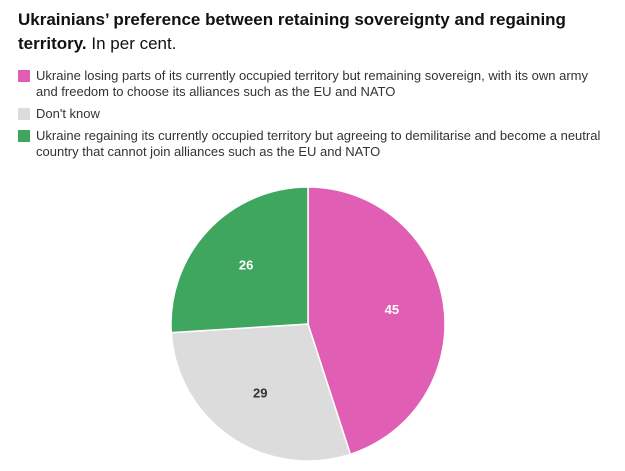  What do you see at coordinates (313, 114) in the screenshot?
I see `legend-item: Don't know` at bounding box center [313, 114].